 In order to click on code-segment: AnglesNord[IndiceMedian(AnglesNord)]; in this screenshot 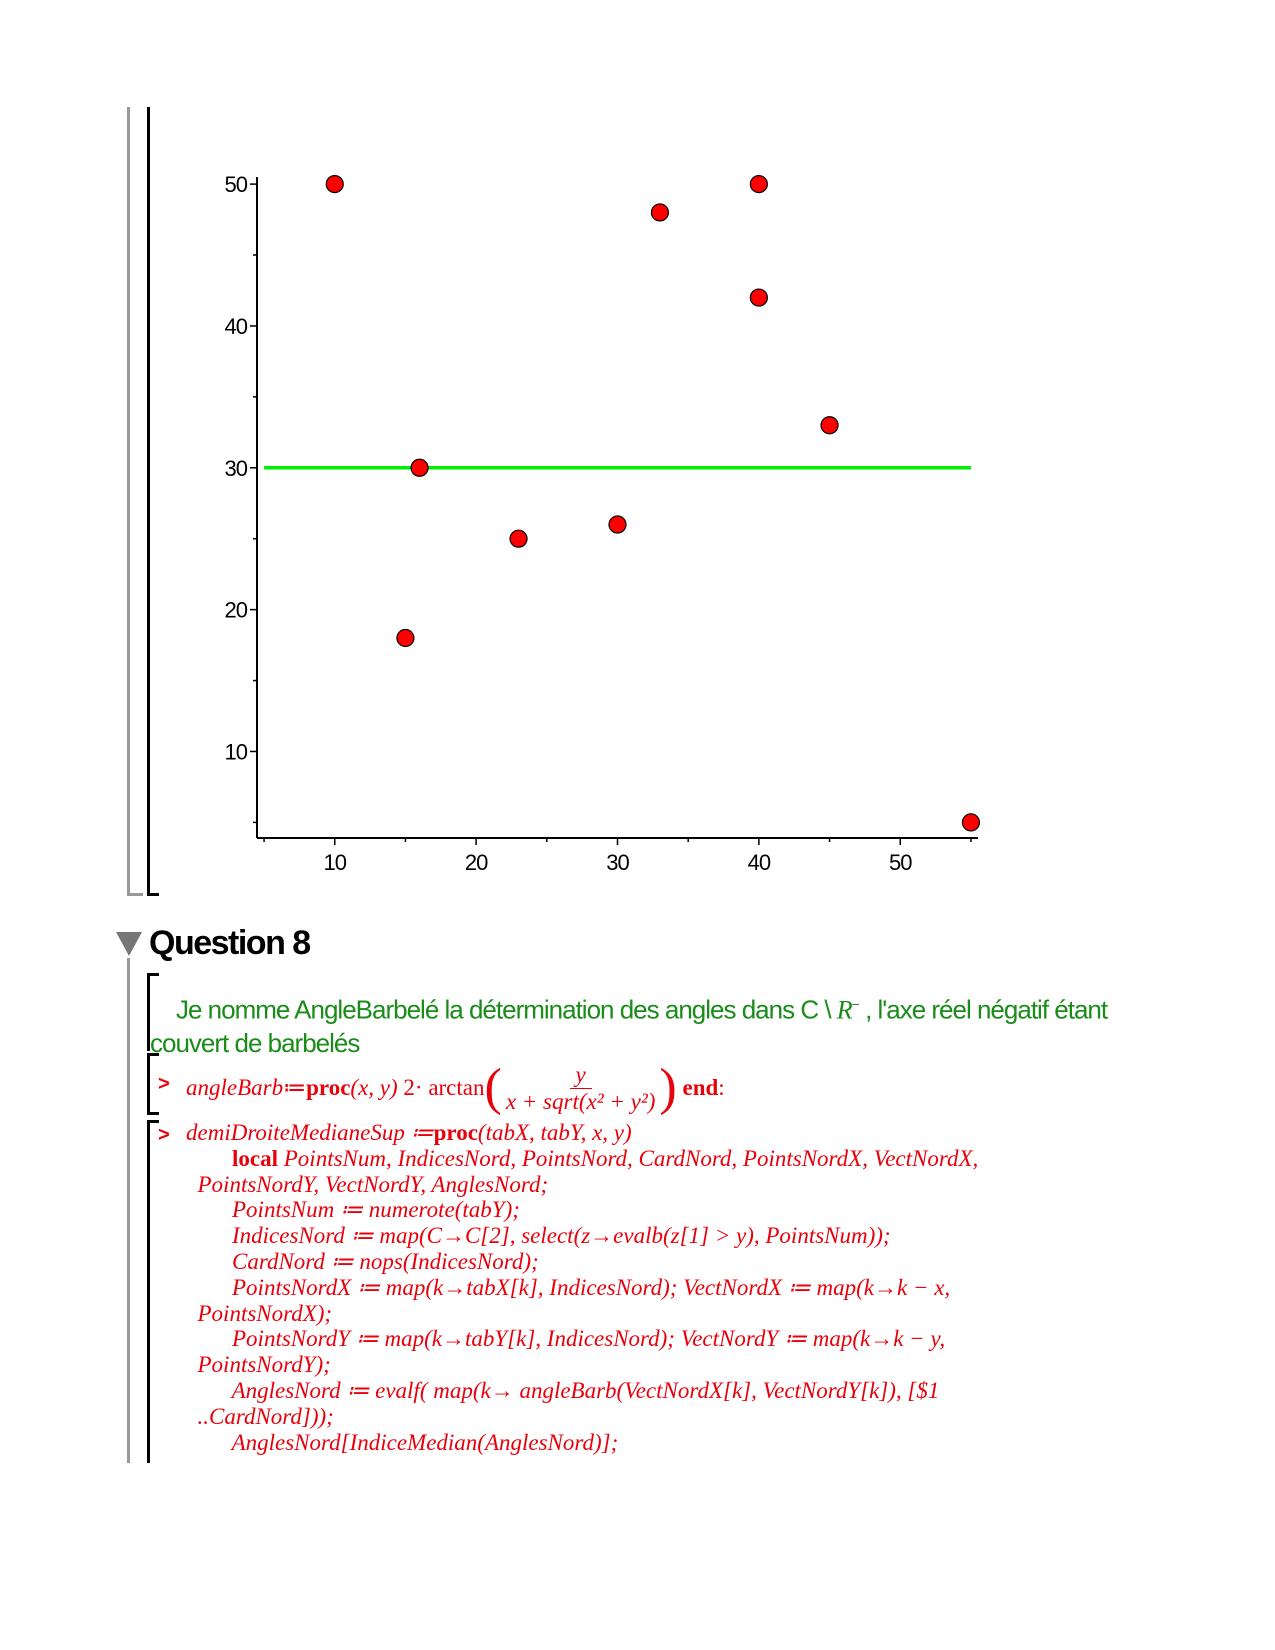, I will do `click(402, 1442)`.